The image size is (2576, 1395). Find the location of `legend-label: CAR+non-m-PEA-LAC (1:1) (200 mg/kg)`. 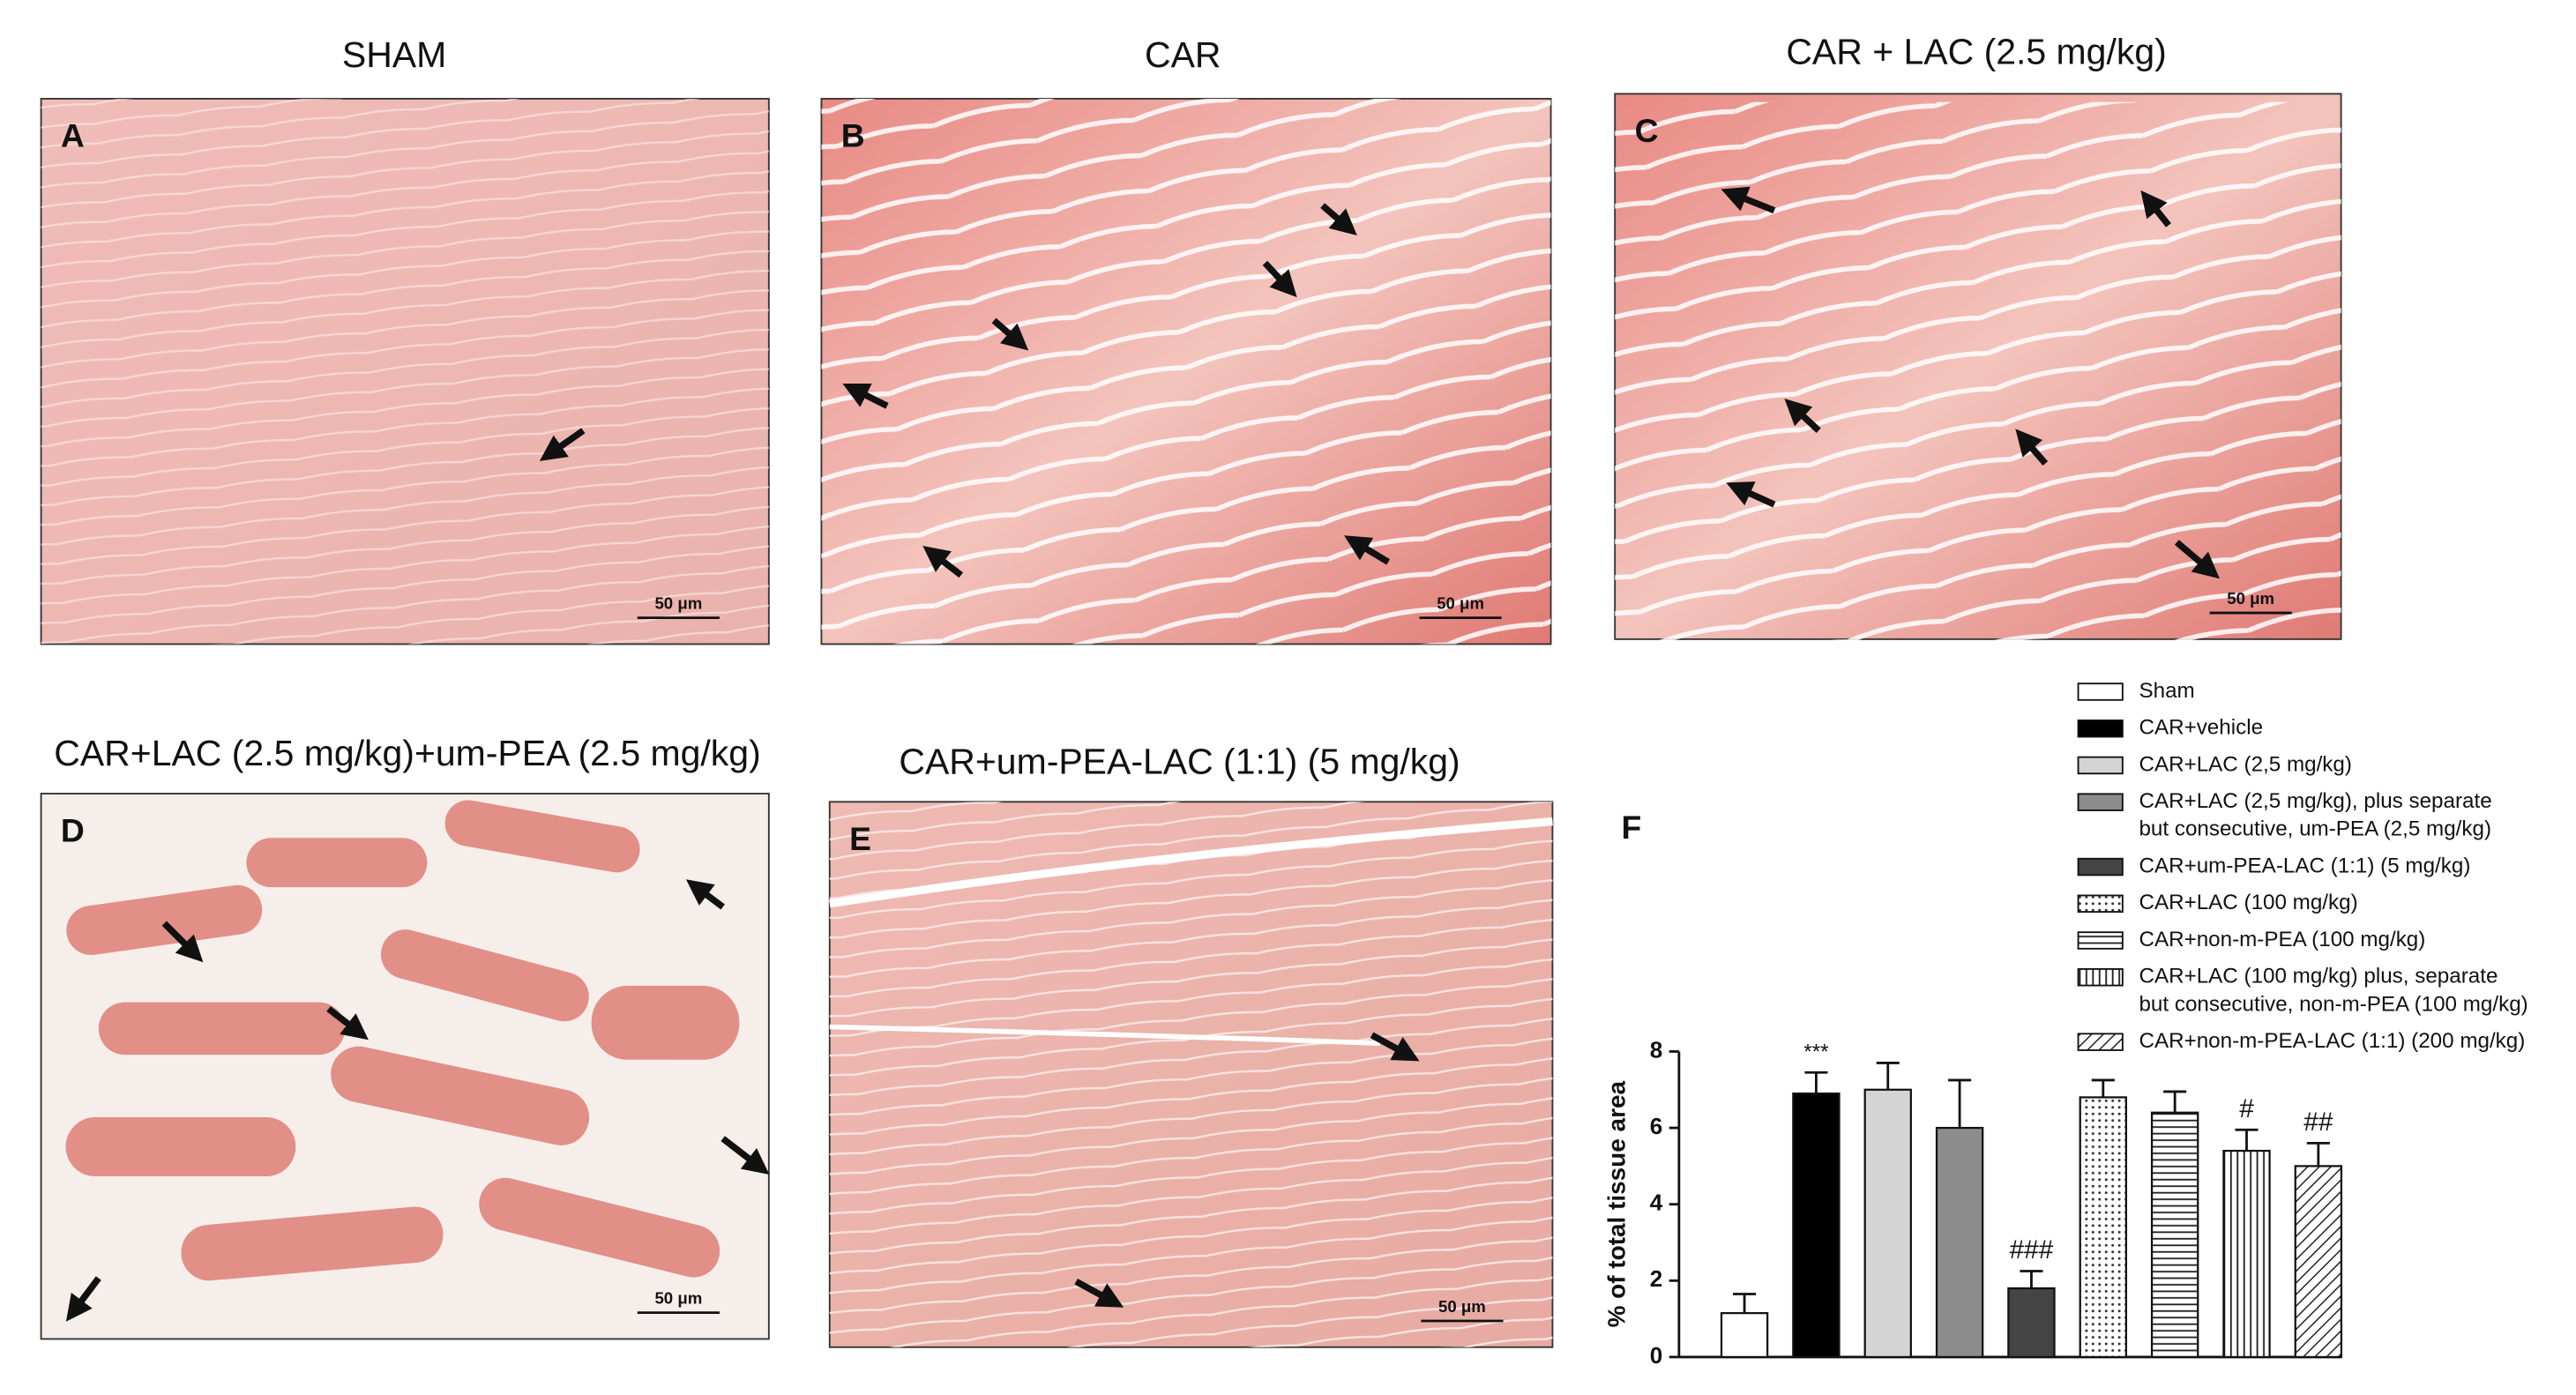

legend-label: CAR+non-m-PEA-LAC (1:1) (200 mg/kg) is located at coordinates (2332, 1041).